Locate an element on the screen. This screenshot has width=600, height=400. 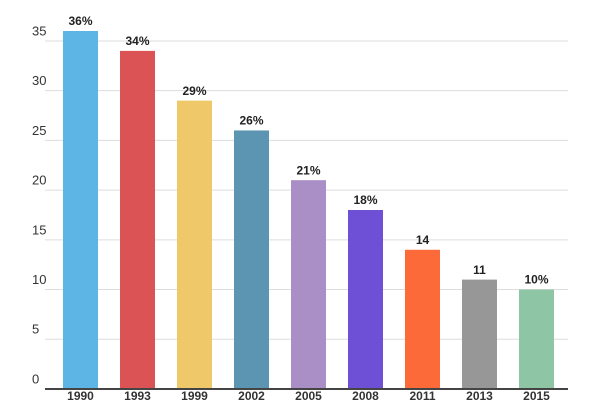
value-label: 18% is located at coordinates (365, 200).